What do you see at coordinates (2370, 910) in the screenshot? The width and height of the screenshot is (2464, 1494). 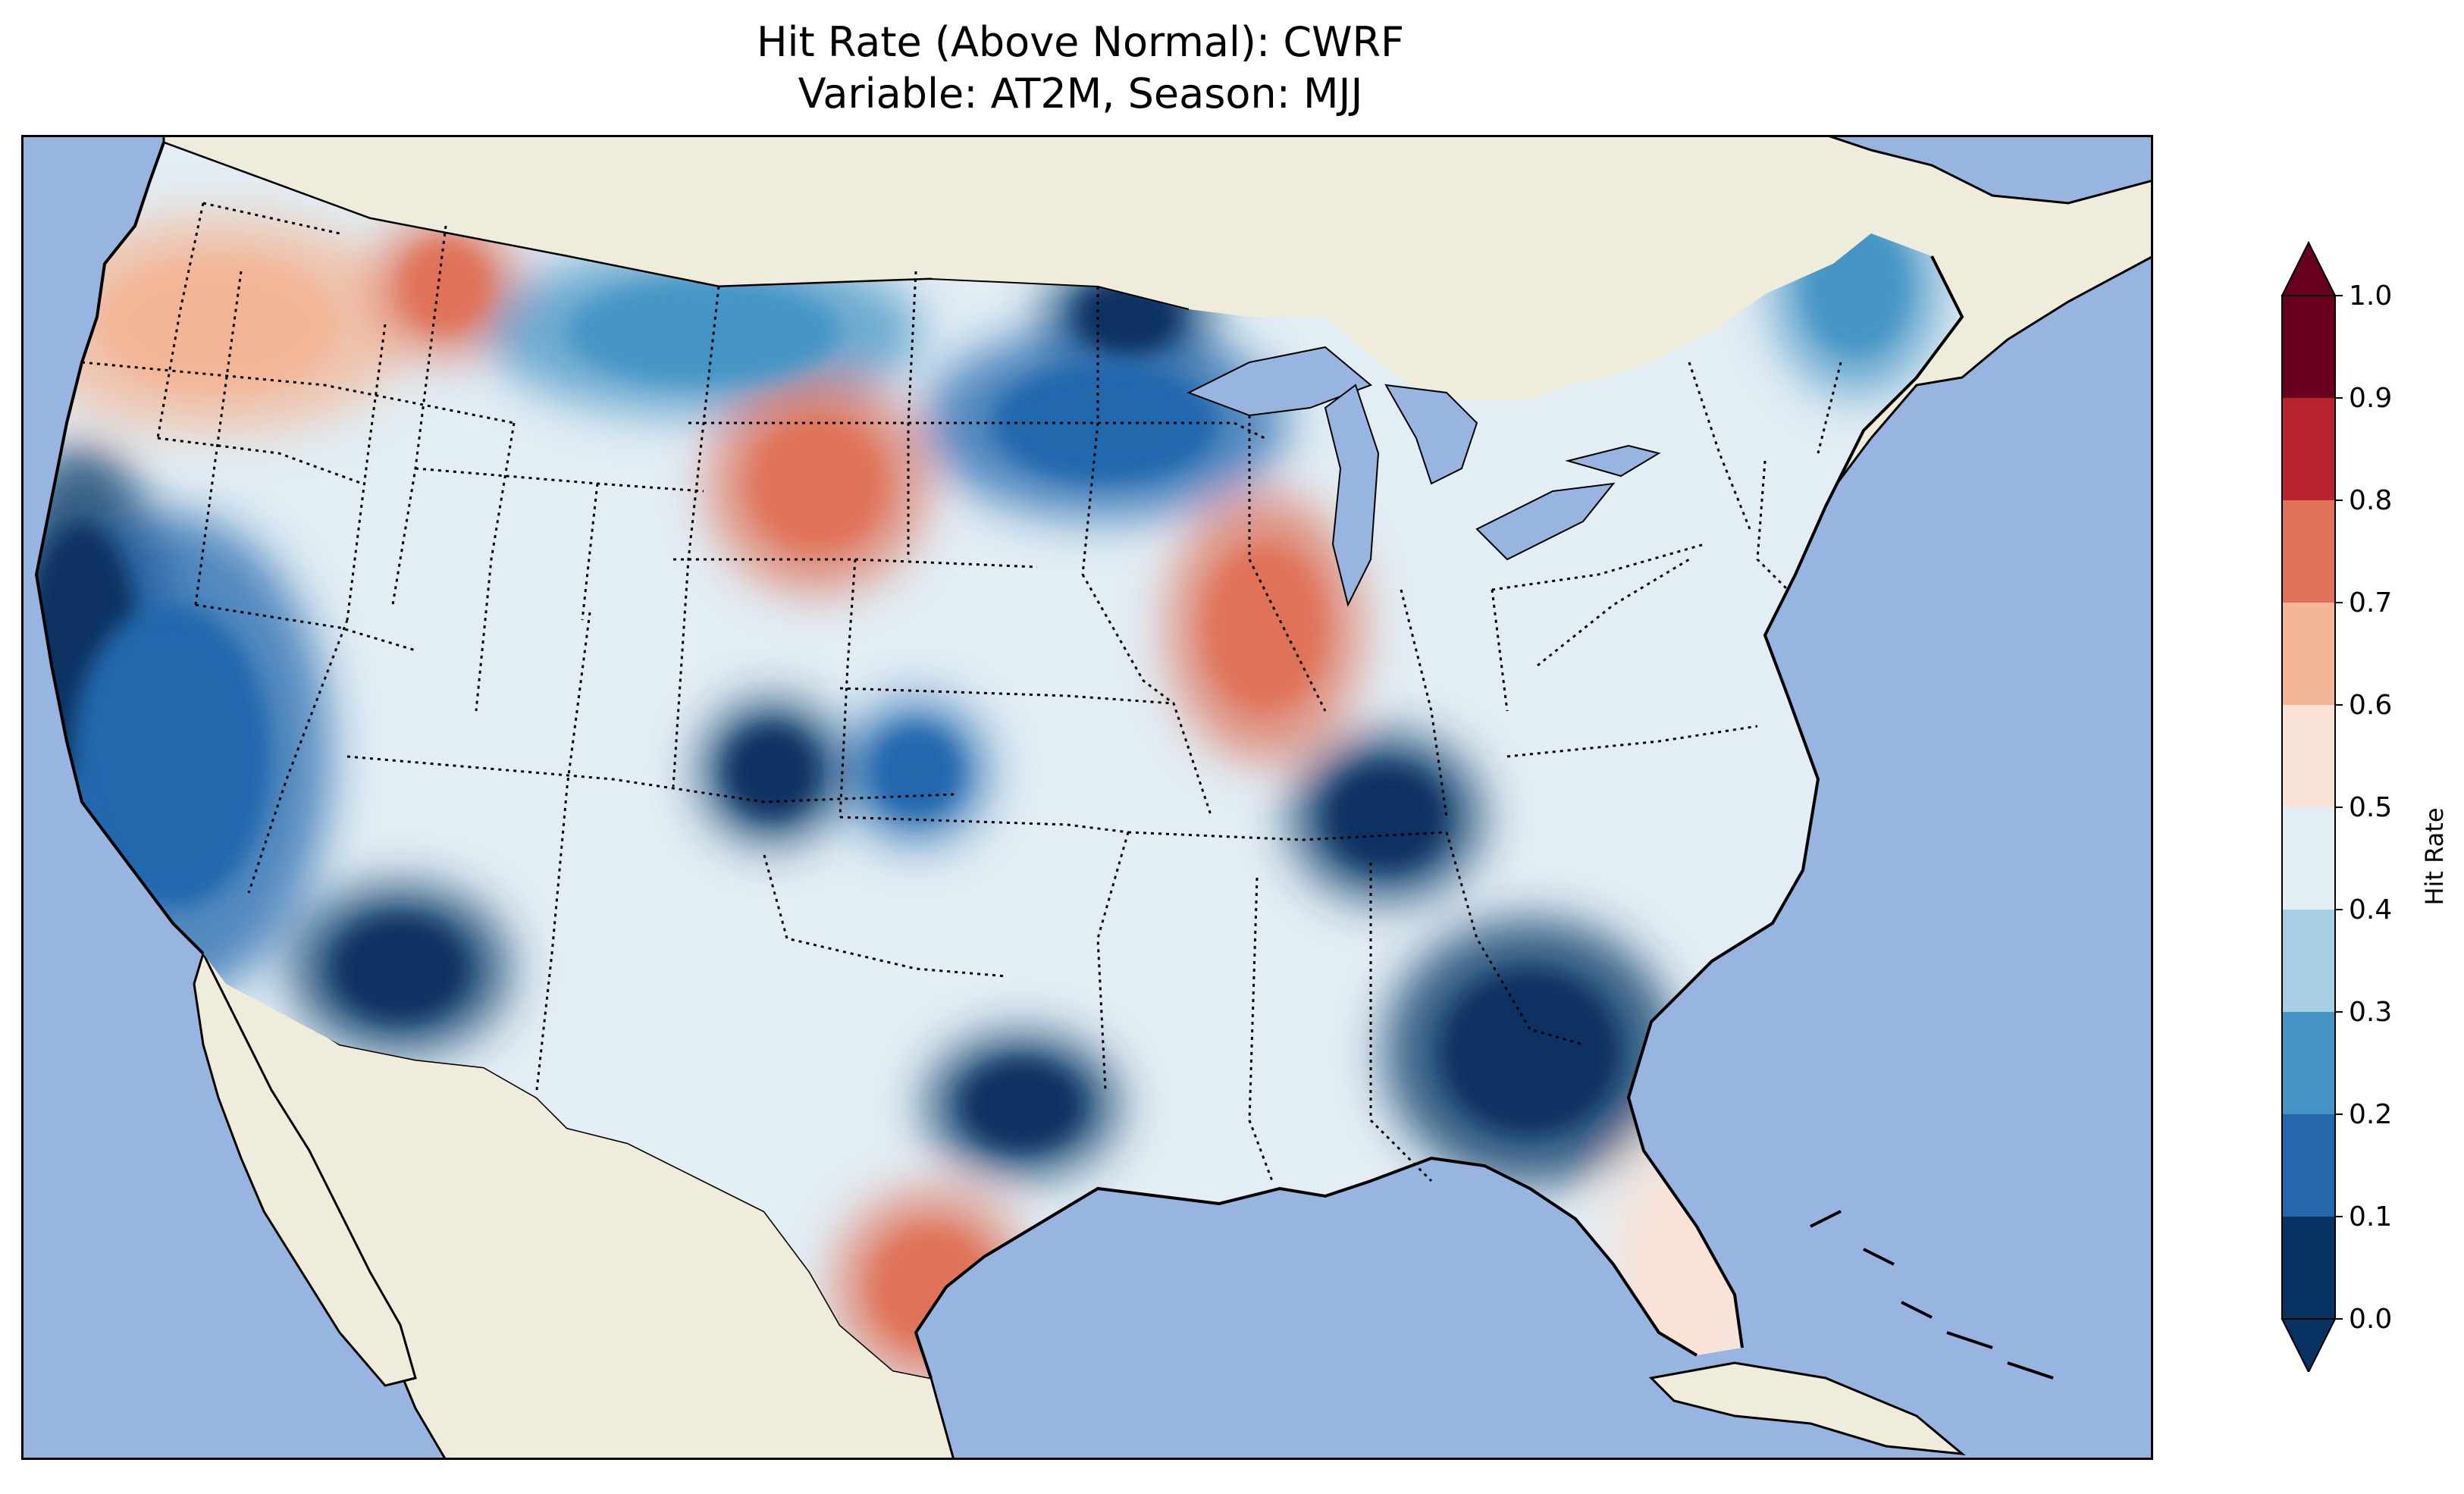 I see `colorbar-tick-label: 0.4` at bounding box center [2370, 910].